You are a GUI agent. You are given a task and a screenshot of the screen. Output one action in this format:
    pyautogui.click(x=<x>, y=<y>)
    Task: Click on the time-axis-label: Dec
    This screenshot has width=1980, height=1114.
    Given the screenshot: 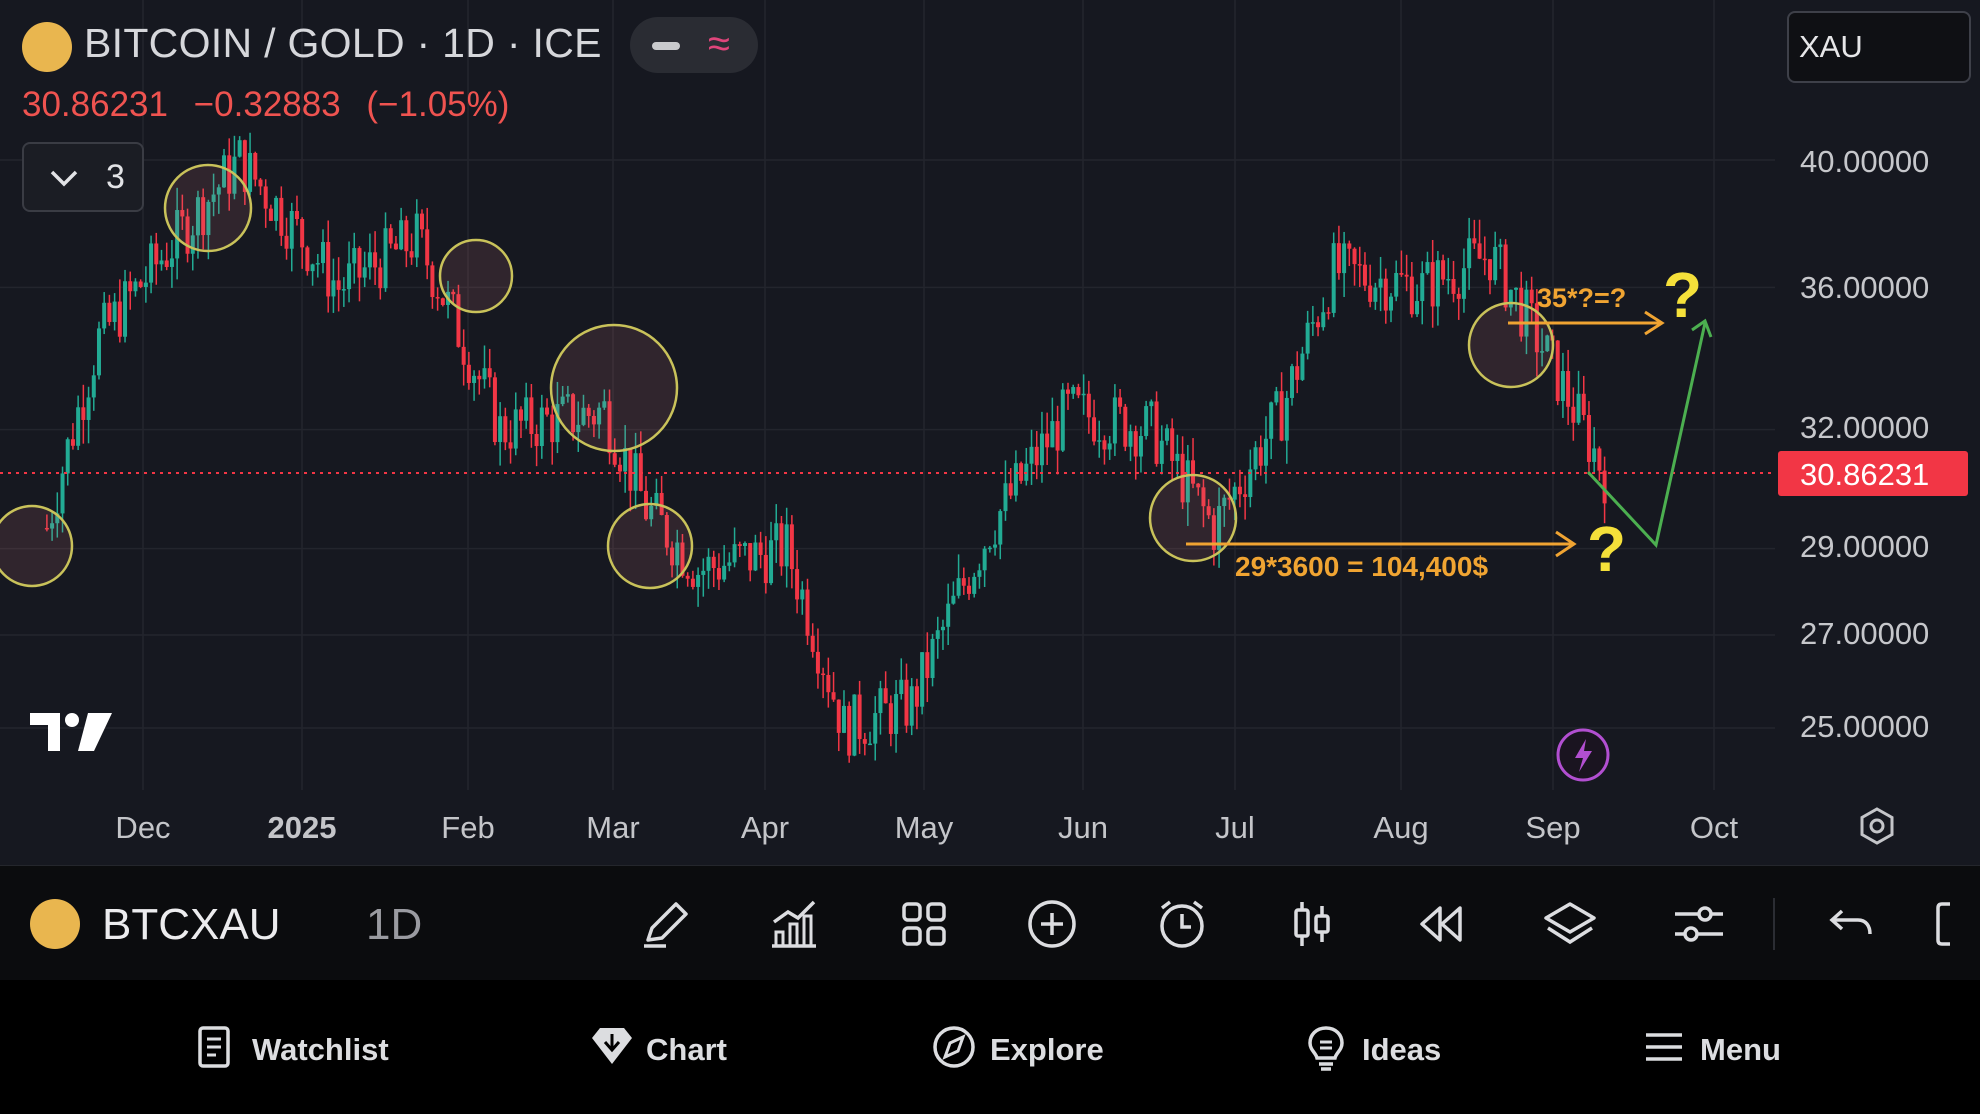 What is the action you would take?
    pyautogui.click(x=143, y=827)
    